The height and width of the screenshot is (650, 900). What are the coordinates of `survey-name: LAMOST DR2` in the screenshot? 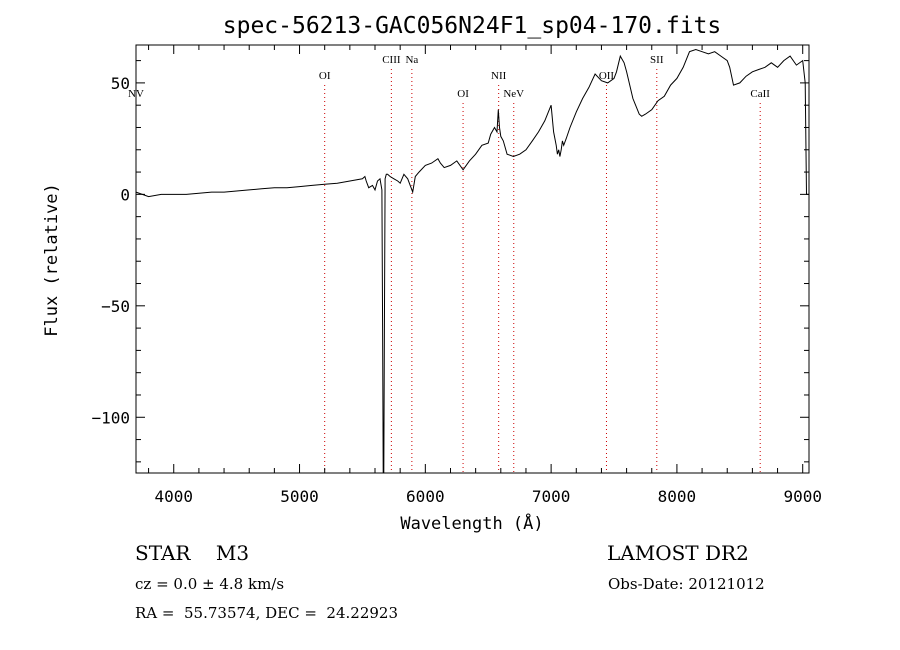 It's located at (678, 553).